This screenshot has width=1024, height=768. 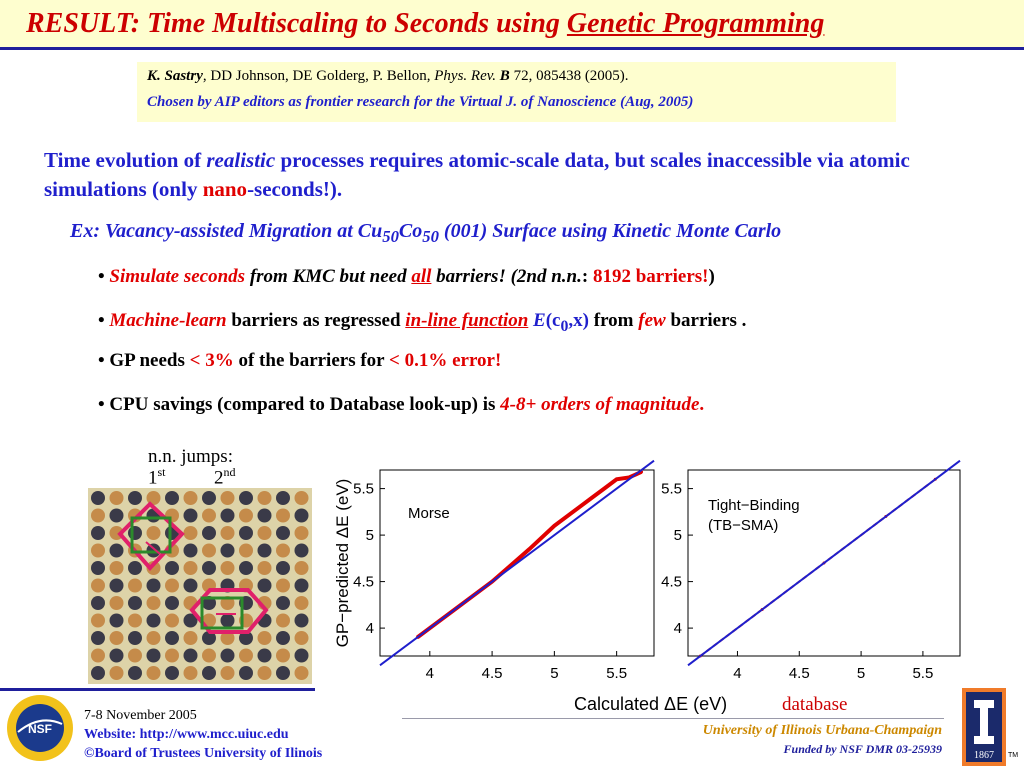 What do you see at coordinates (537, 320) in the screenshot?
I see `b2-d: E` at bounding box center [537, 320].